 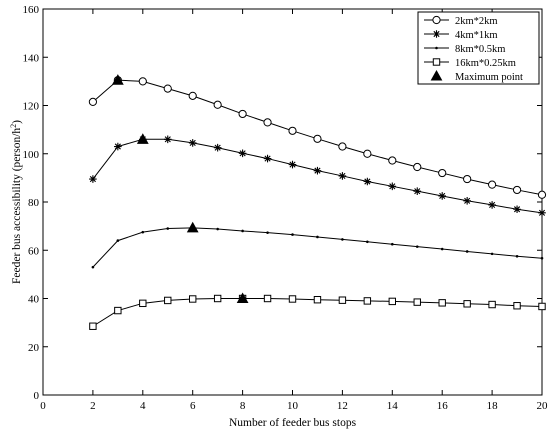 I want to click on maximum-point, so click(x=242, y=298).